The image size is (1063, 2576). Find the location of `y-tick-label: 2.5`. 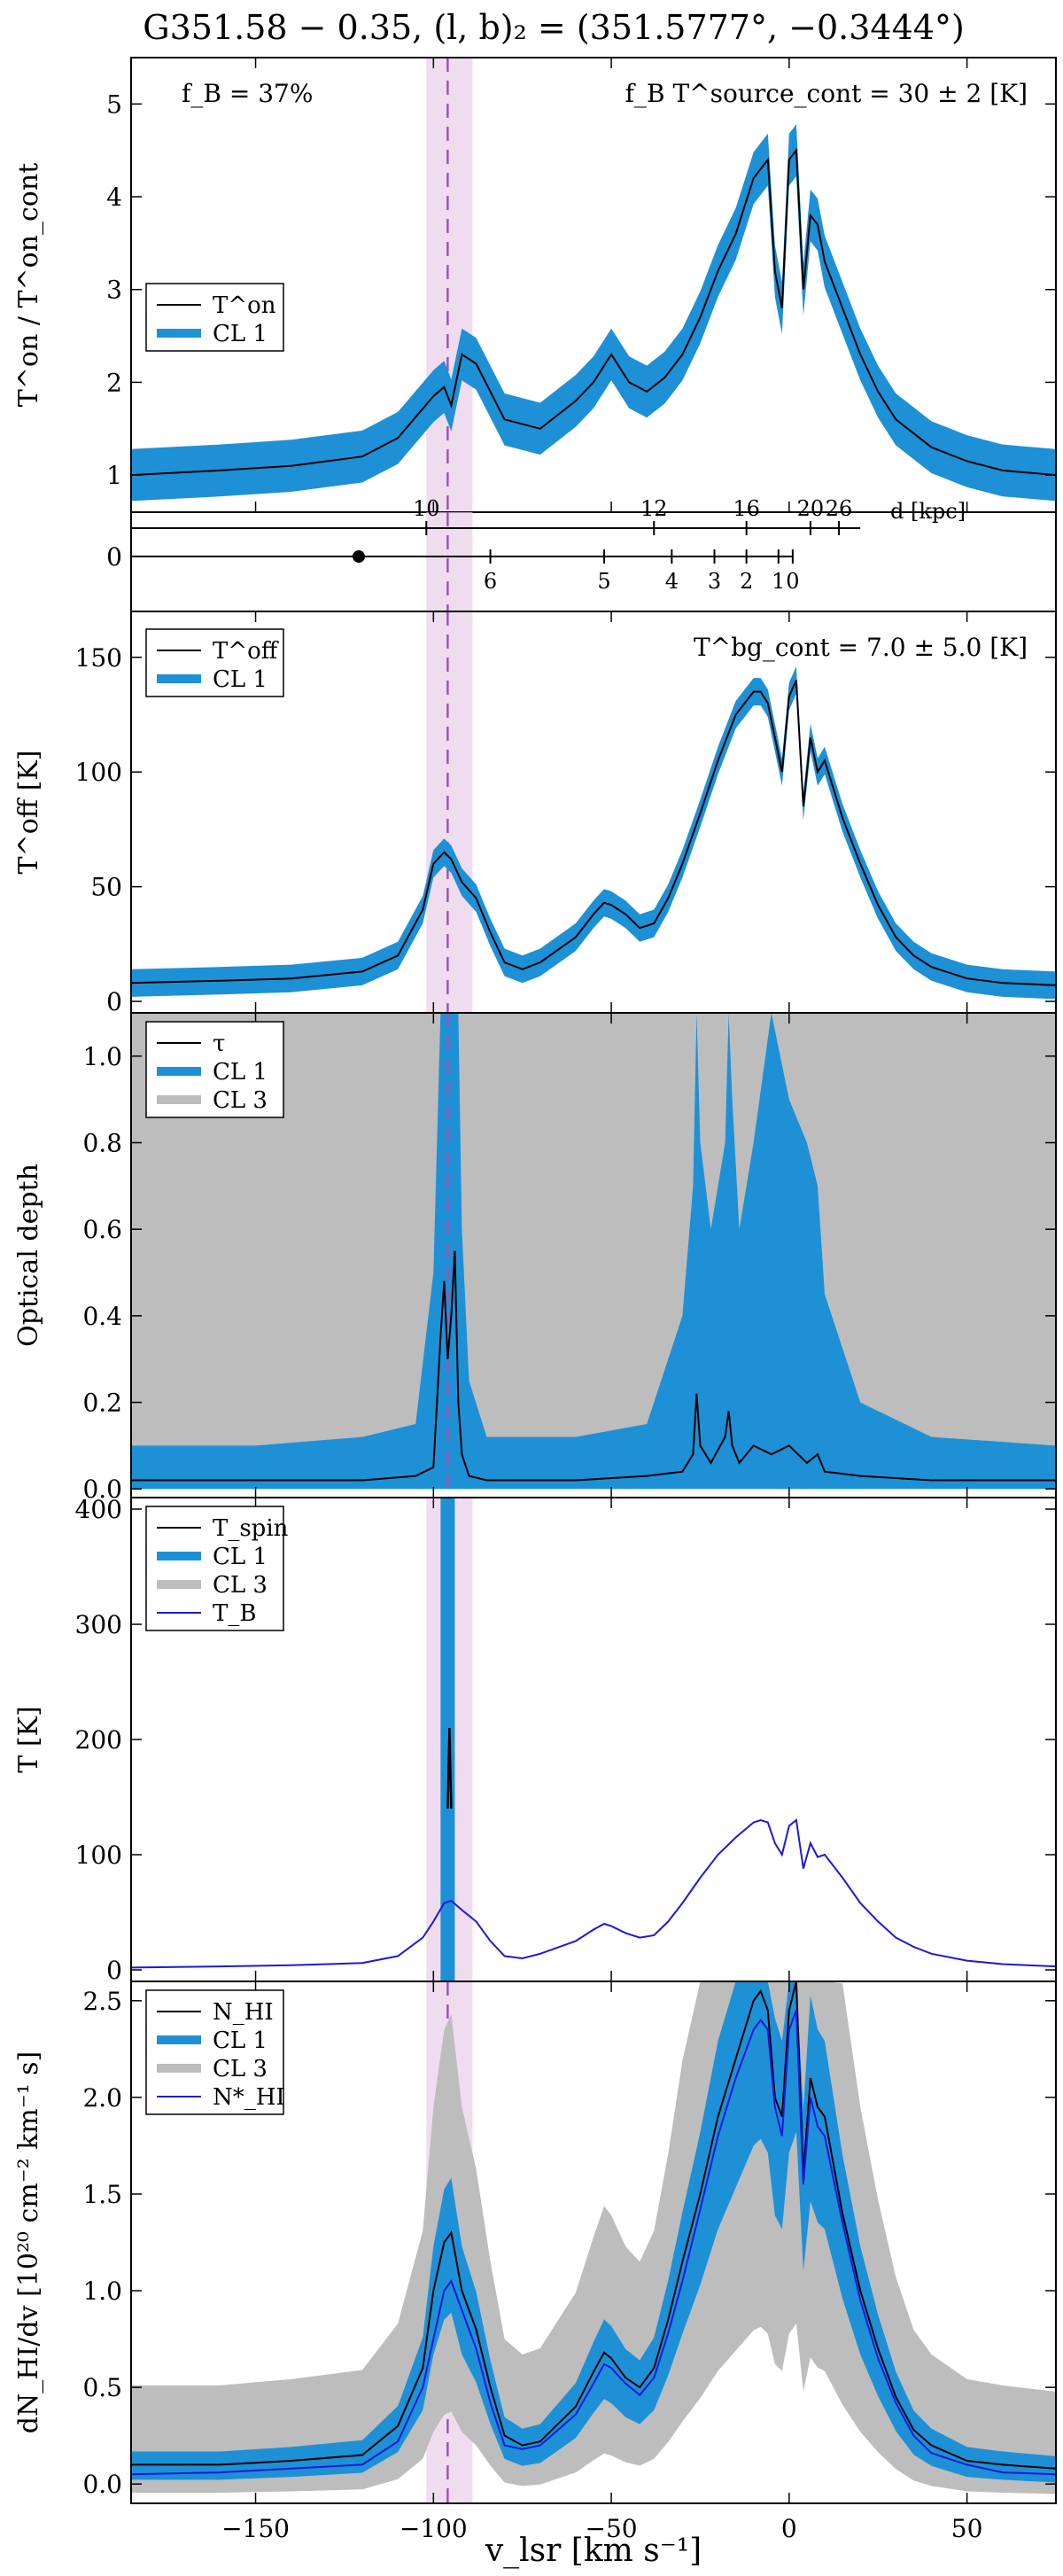

y-tick-label: 2.5 is located at coordinates (102, 2001).